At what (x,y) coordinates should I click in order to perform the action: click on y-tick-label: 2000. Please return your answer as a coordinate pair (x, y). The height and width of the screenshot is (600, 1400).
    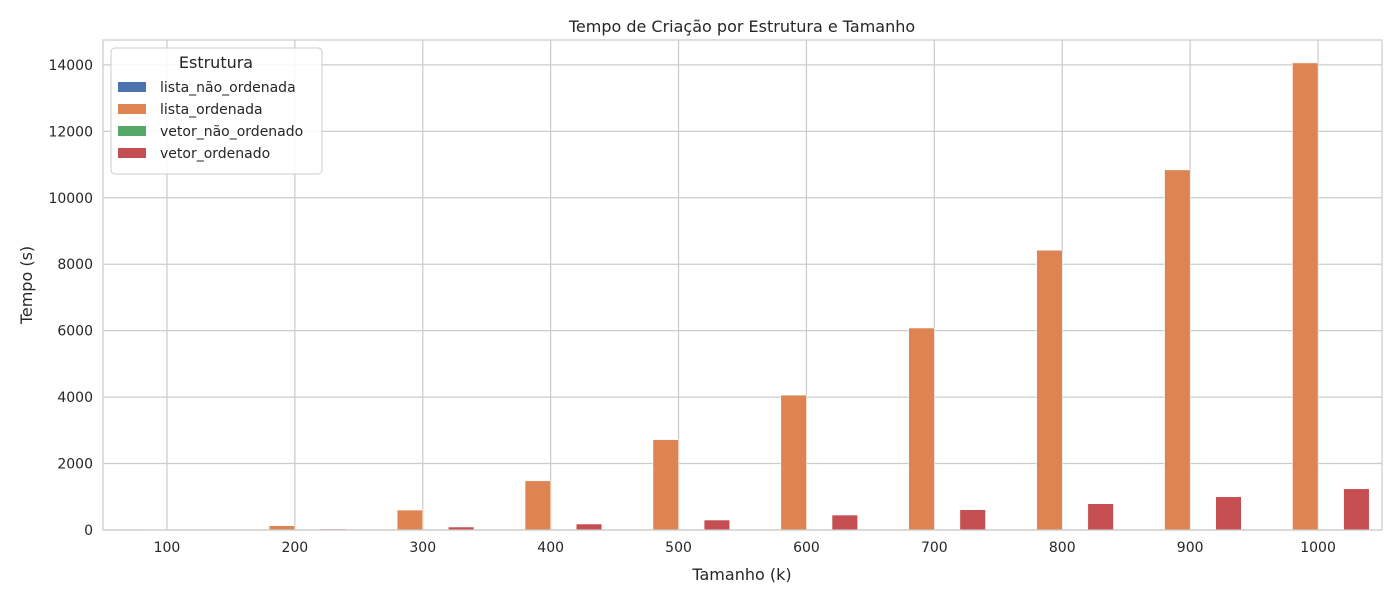
    Looking at the image, I should click on (75, 465).